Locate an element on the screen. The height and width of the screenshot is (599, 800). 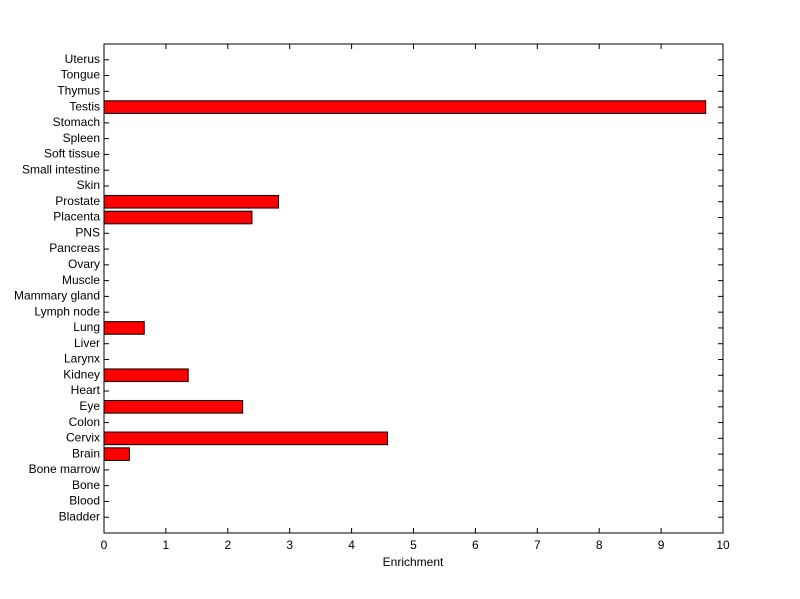
x-tick-label: 7 is located at coordinates (537, 545).